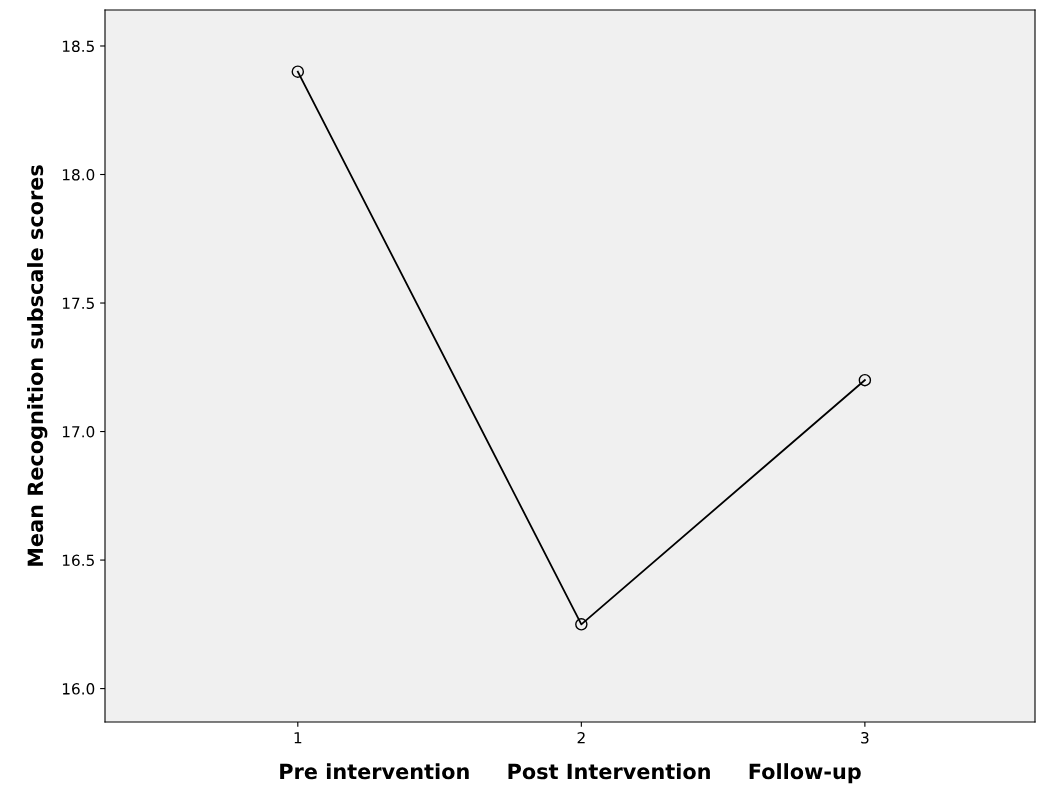 The image size is (1047, 804). I want to click on y-tick-label: 18.5, so click(78, 46).